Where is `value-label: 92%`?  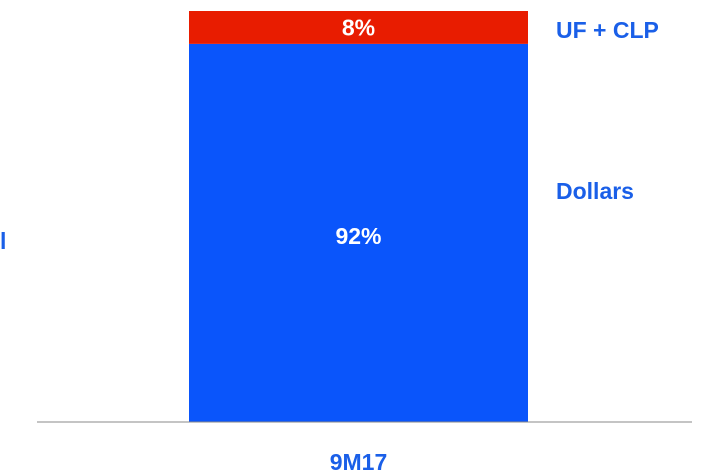 value-label: 92% is located at coordinates (358, 236).